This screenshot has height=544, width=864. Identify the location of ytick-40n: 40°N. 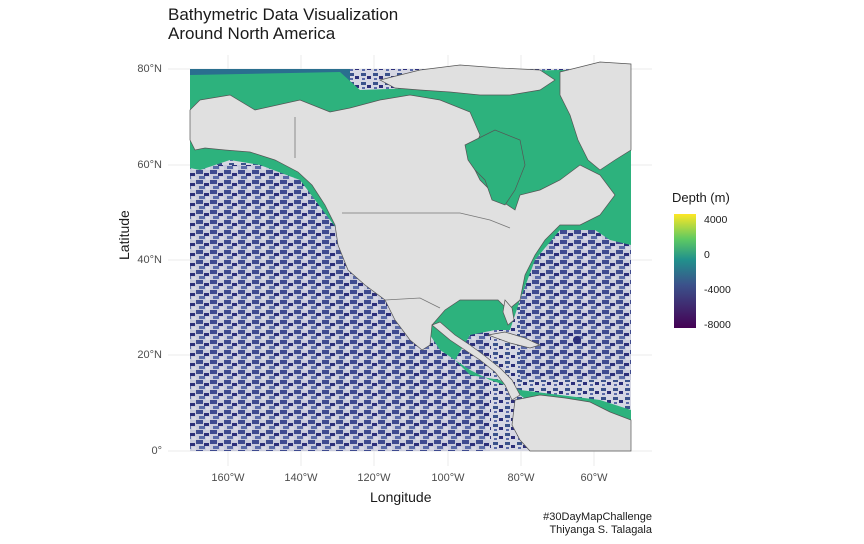
(149, 260).